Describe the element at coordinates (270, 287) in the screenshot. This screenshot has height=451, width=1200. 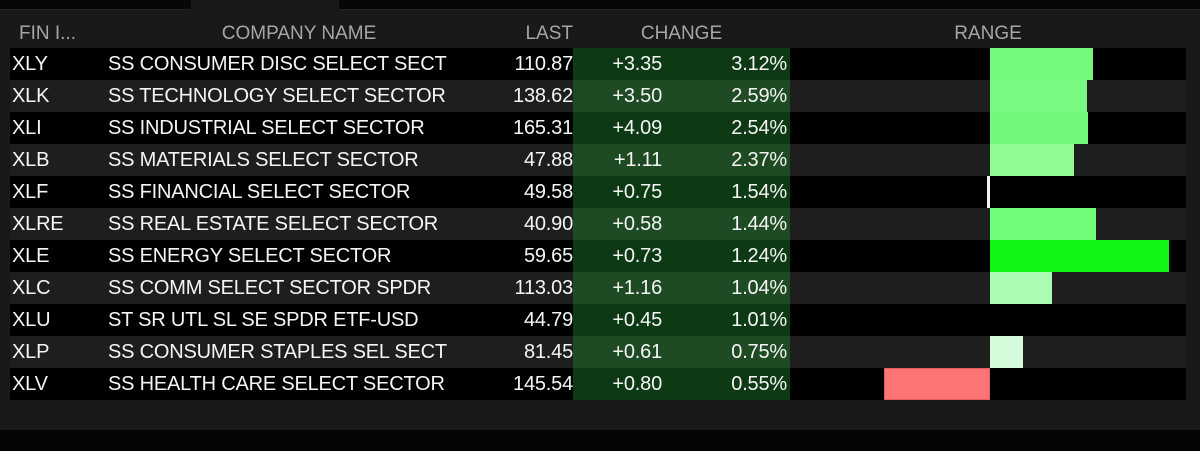
I see `company-name-cell: SS COMM SELECT SECTOR SPDR` at that location.